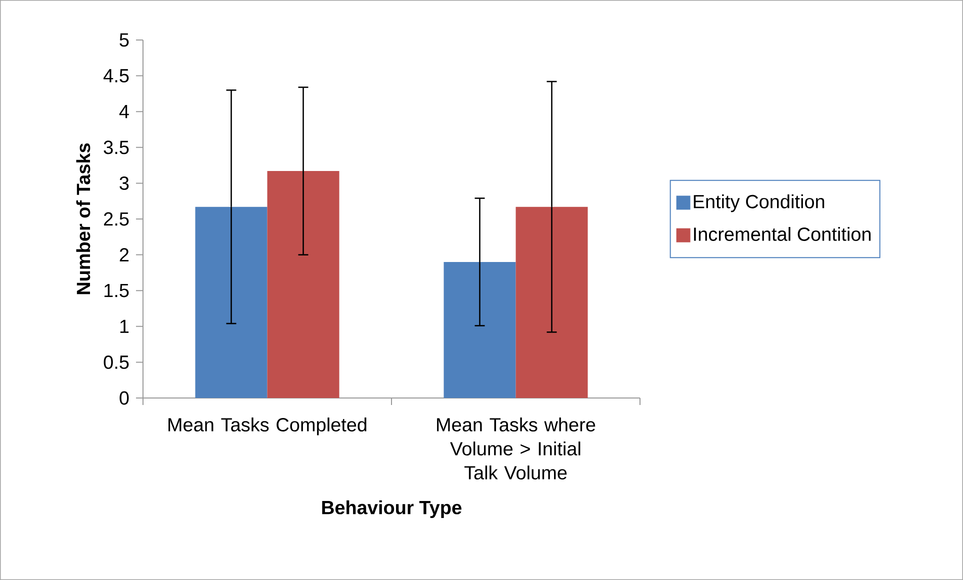  What do you see at coordinates (782, 233) in the screenshot?
I see `legend-label: Incremental Contition` at bounding box center [782, 233].